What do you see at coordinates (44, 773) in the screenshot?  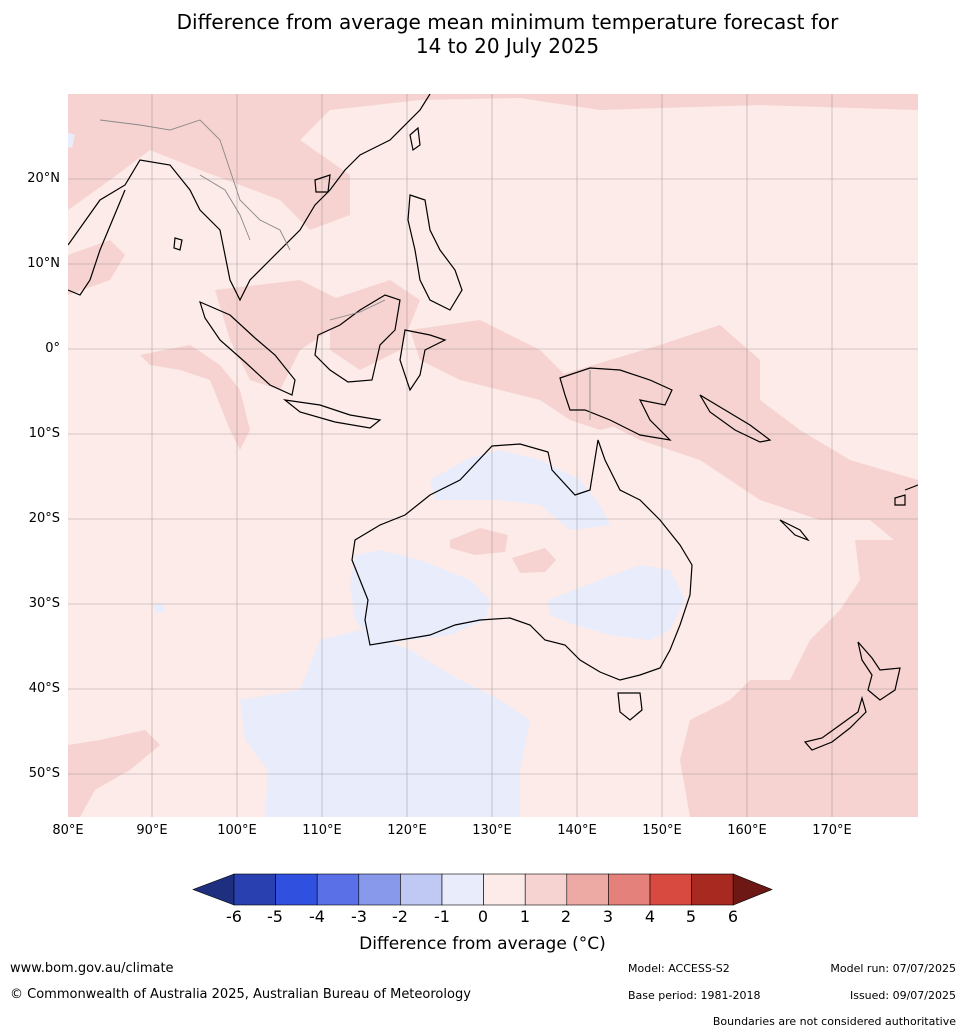 I see `lat-label-50s: 50°S` at bounding box center [44, 773].